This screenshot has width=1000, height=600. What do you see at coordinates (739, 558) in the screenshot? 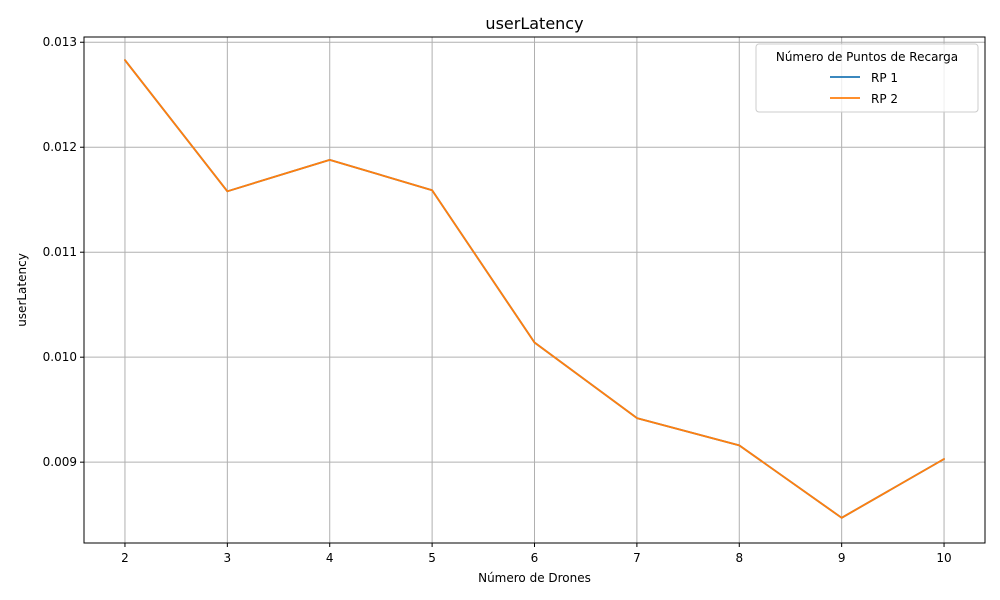
I see `x-tick-label: 8` at bounding box center [739, 558].